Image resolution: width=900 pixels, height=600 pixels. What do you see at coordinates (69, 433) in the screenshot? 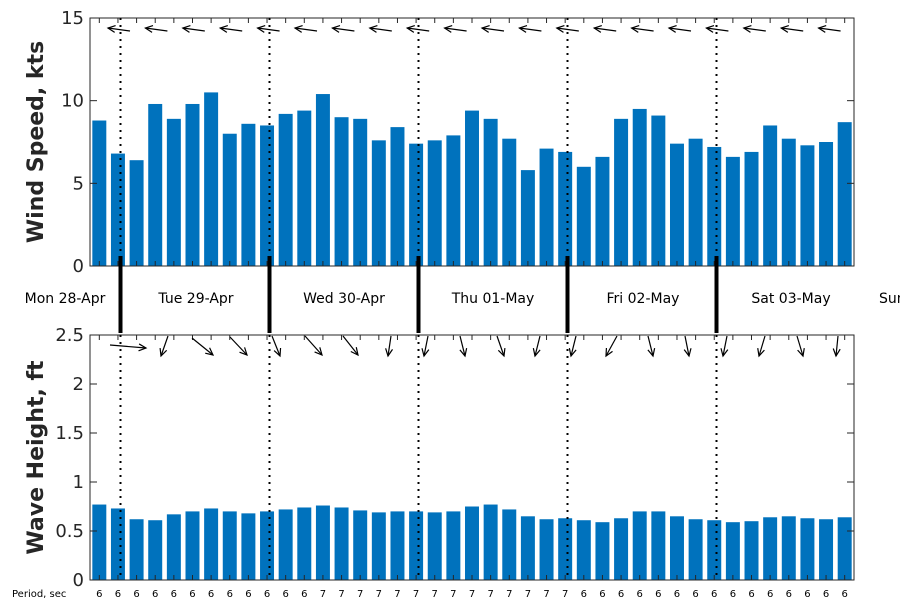
I see `wave-ytick-label-3: 1.5` at bounding box center [69, 433].